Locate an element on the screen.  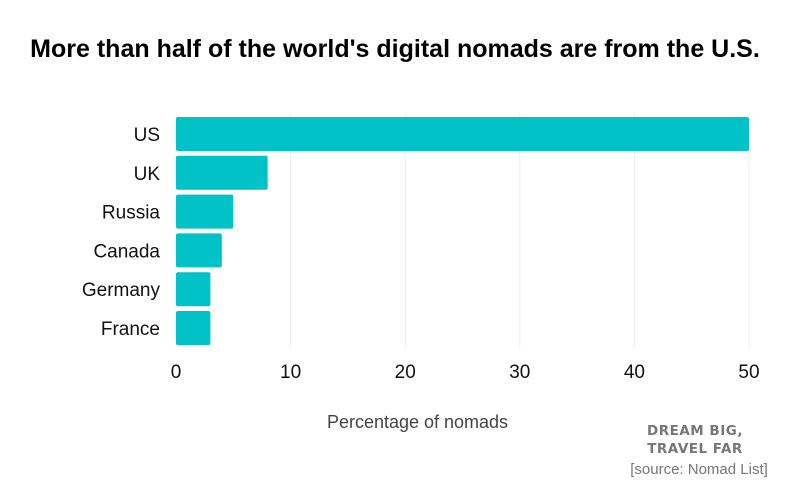
brand-logo: DREAM BIG, TRAVEL FAR is located at coordinates (695, 440).